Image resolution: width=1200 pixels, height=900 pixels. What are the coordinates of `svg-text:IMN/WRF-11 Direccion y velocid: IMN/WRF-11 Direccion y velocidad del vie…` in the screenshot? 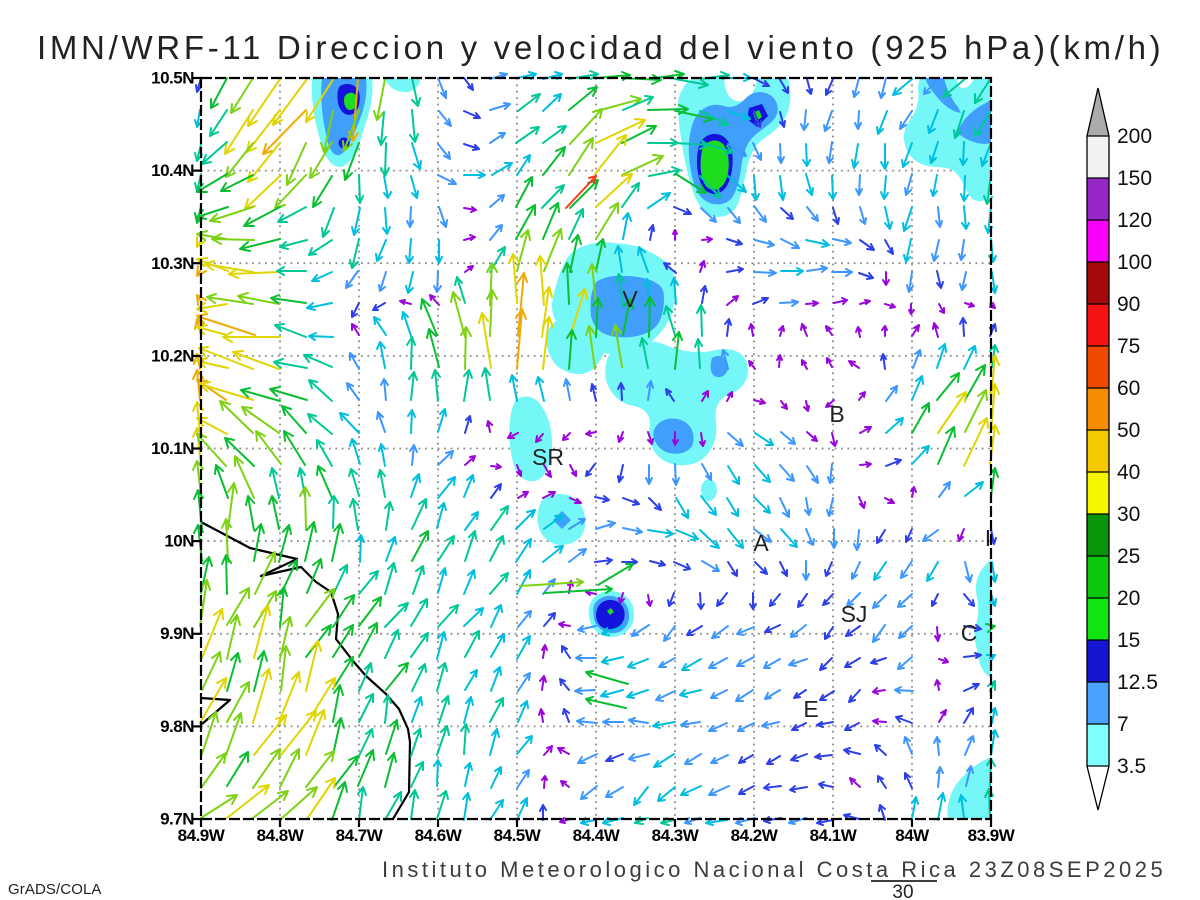 It's located at (600, 47).